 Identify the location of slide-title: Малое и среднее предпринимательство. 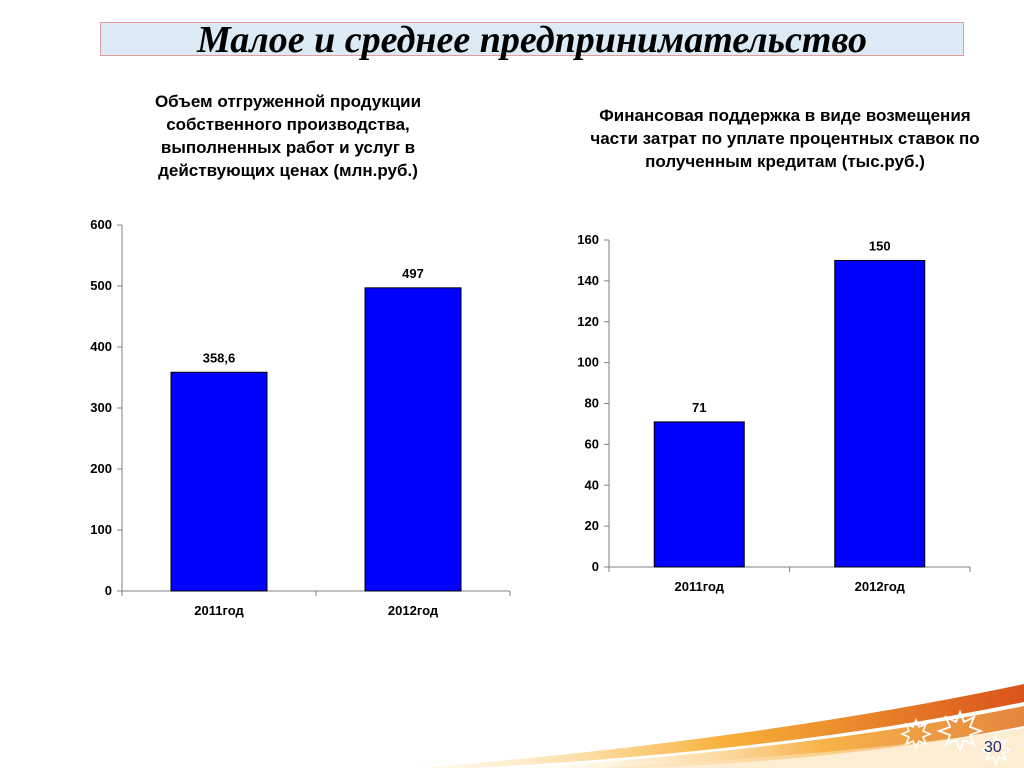
(532, 40).